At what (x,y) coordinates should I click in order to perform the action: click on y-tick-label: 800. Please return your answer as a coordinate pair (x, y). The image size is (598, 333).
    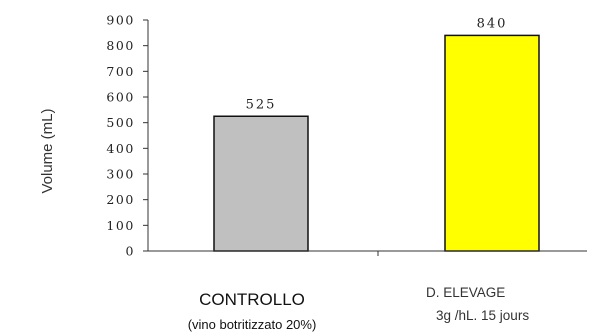
    Looking at the image, I should click on (120, 45).